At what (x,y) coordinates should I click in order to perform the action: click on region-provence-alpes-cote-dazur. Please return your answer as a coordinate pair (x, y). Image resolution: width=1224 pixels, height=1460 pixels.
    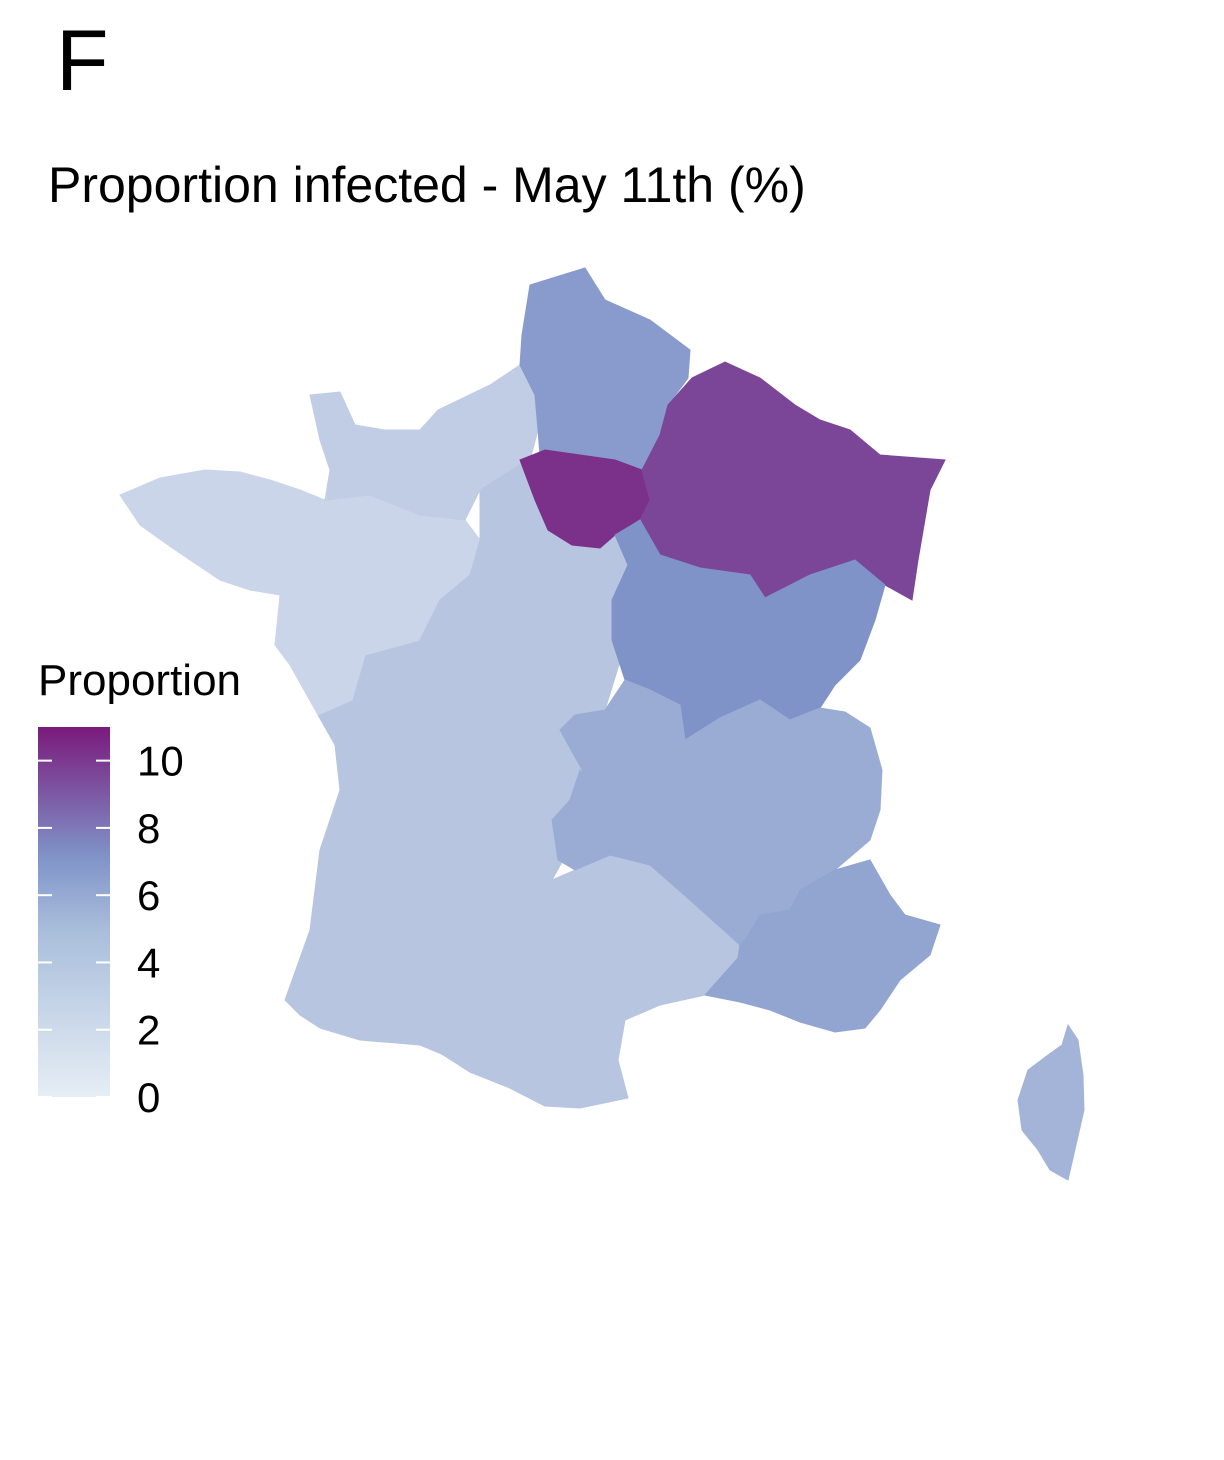
    Looking at the image, I should click on (822, 946).